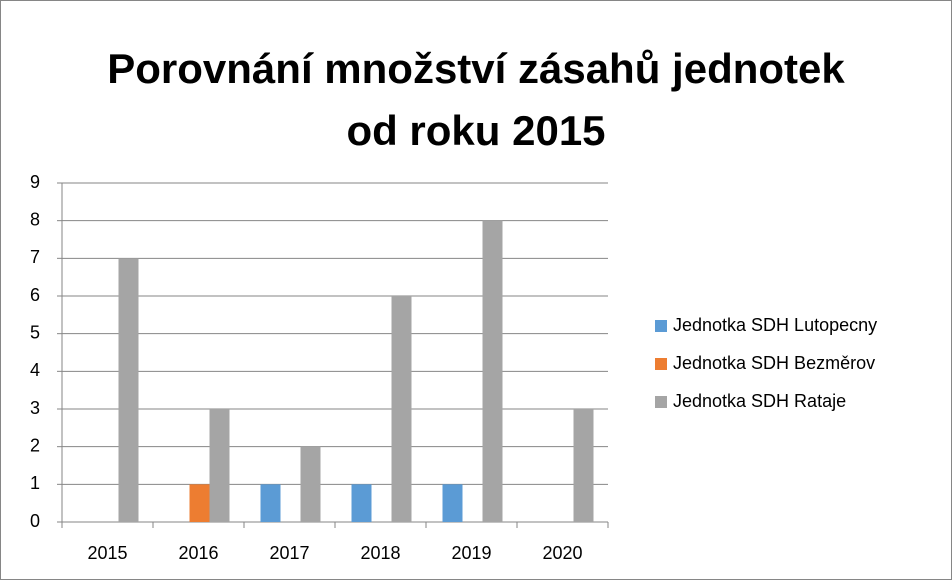 The width and height of the screenshot is (952, 580). I want to click on y-tick-label: 5, so click(35, 332).